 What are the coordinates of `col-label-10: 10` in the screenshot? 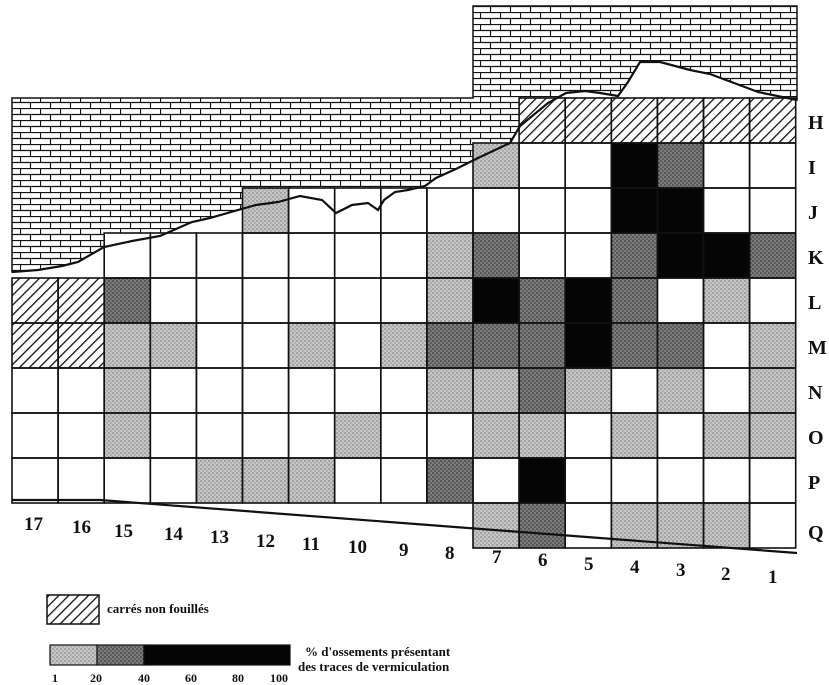 It's located at (357, 547).